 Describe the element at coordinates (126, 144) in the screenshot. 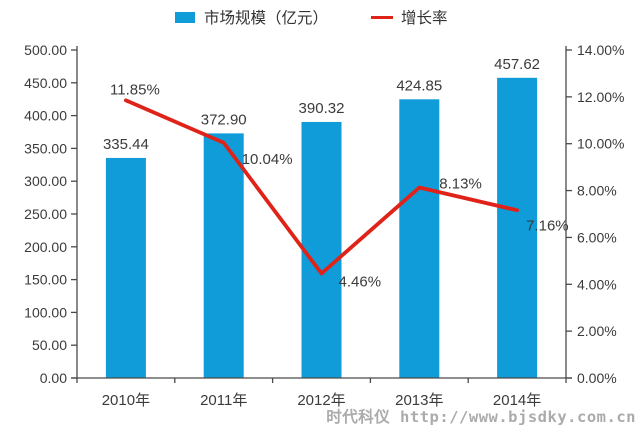

I see `bar-value-label-2010年: 335.44` at that location.